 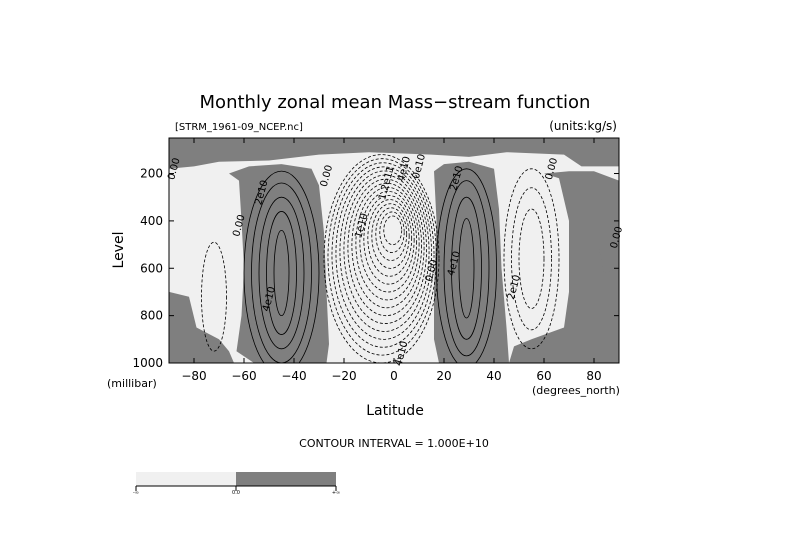 I want to click on x-tick-label: 80, so click(x=593, y=376).